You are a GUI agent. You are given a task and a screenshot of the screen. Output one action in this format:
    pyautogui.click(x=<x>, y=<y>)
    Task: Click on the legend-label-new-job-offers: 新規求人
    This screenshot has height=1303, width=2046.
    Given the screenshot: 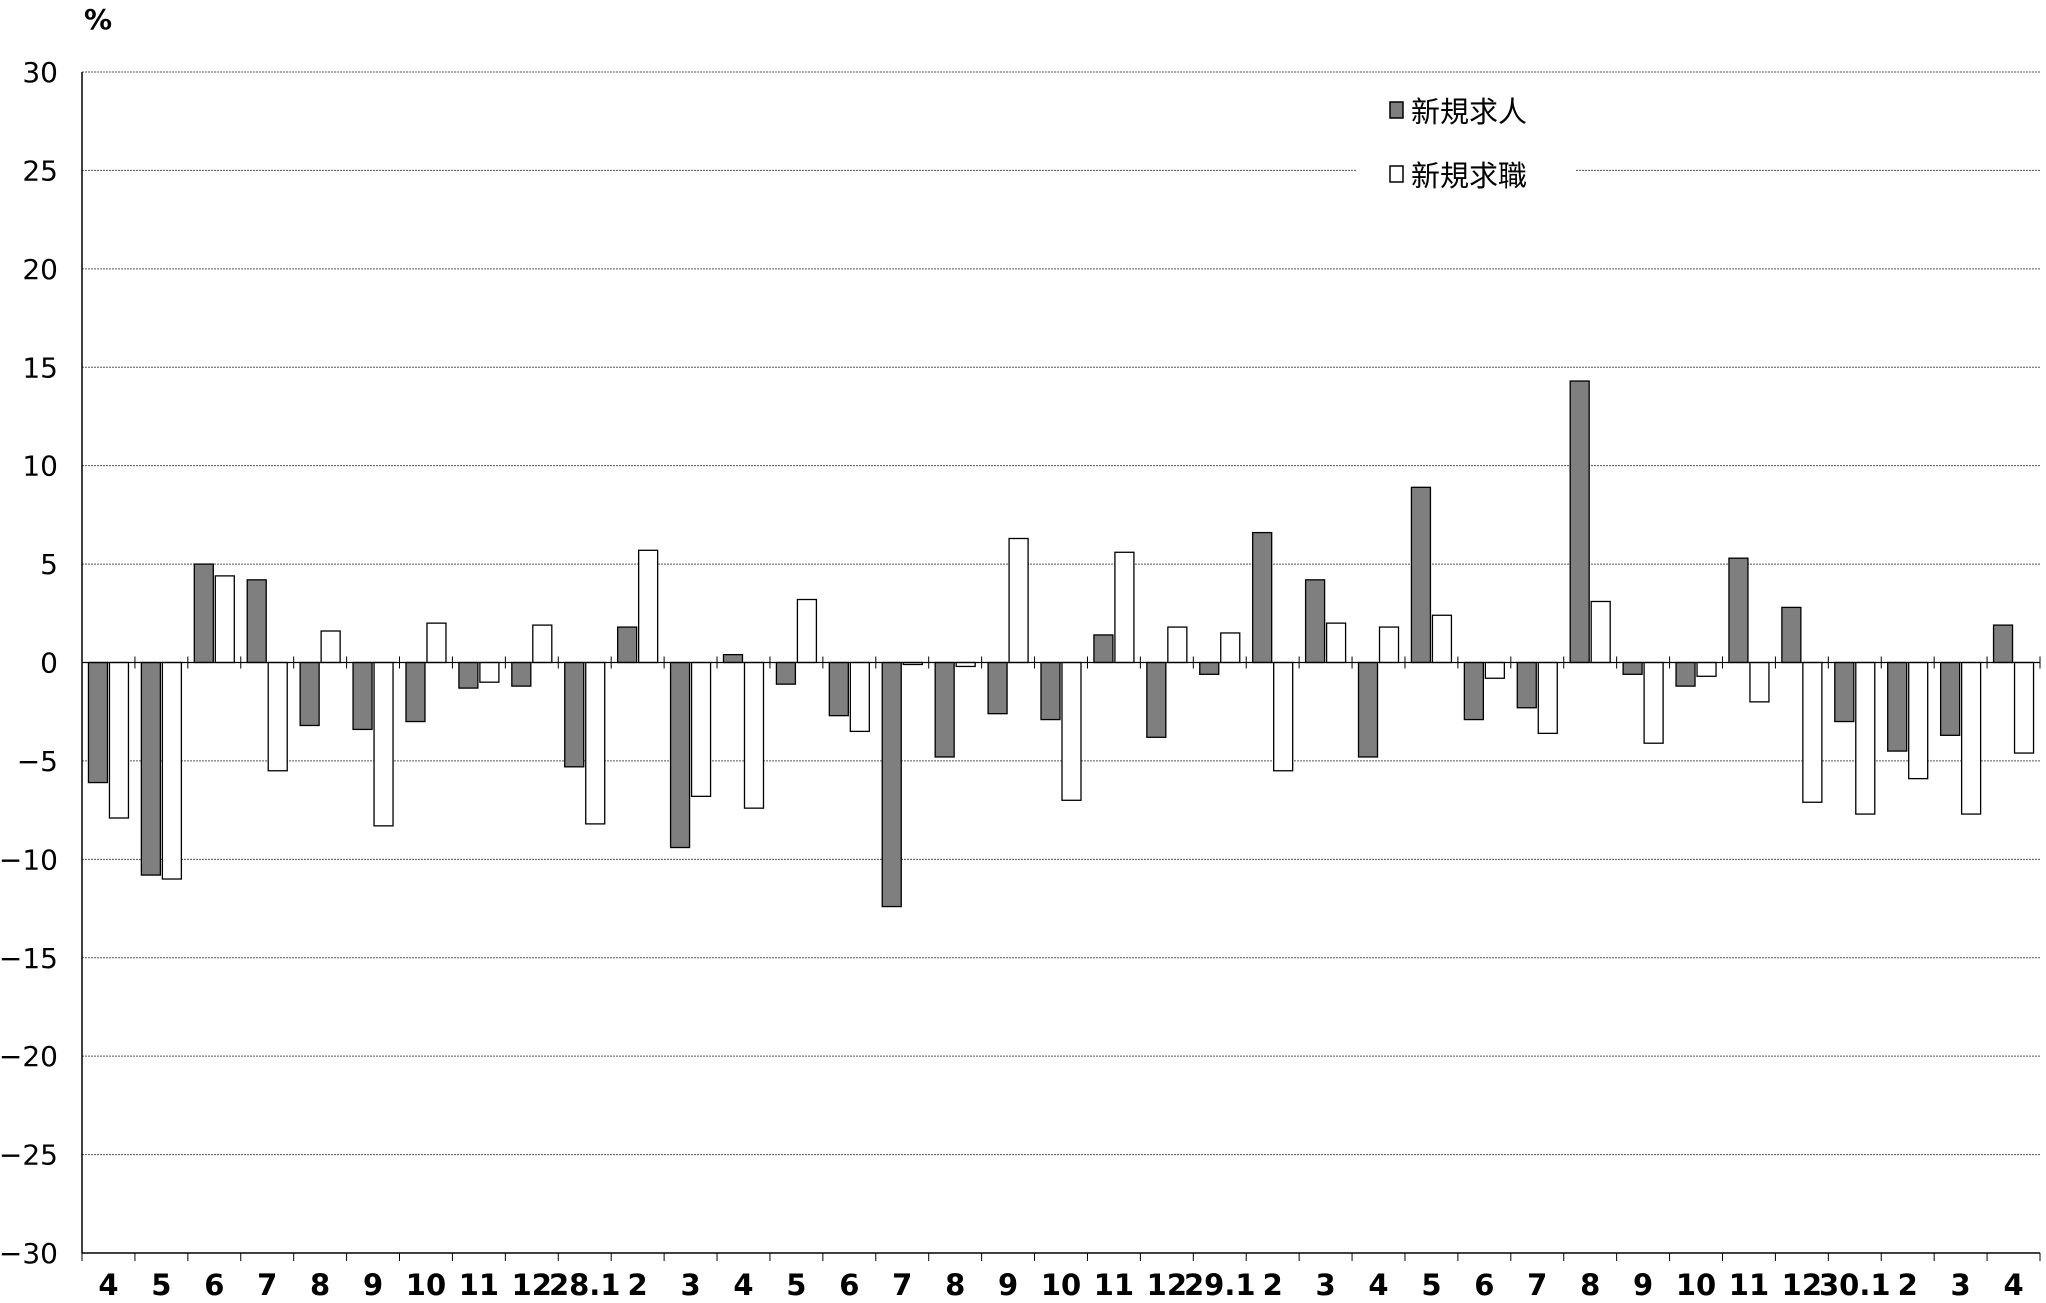 What is the action you would take?
    pyautogui.click(x=1469, y=112)
    